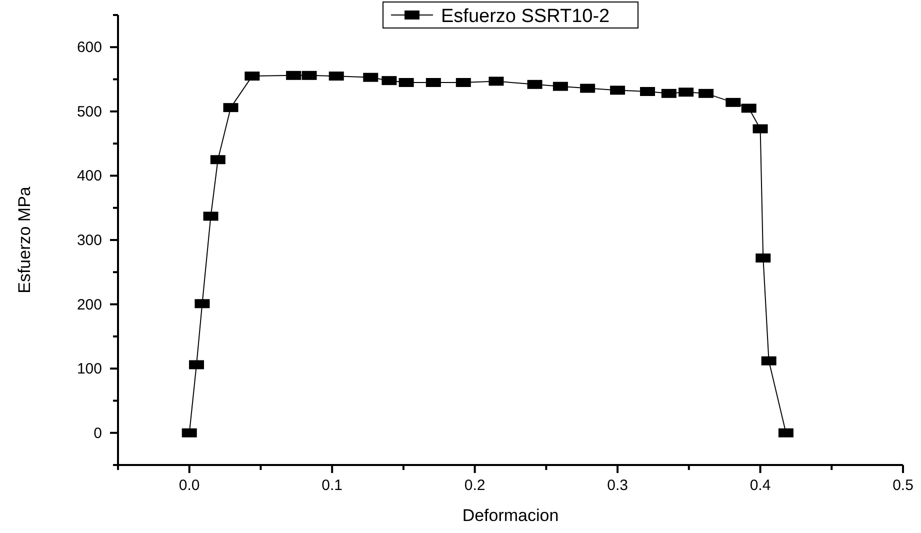 The width and height of the screenshot is (921, 533). Describe the element at coordinates (332, 485) in the screenshot. I see `x-tick-label: 0.1` at that location.